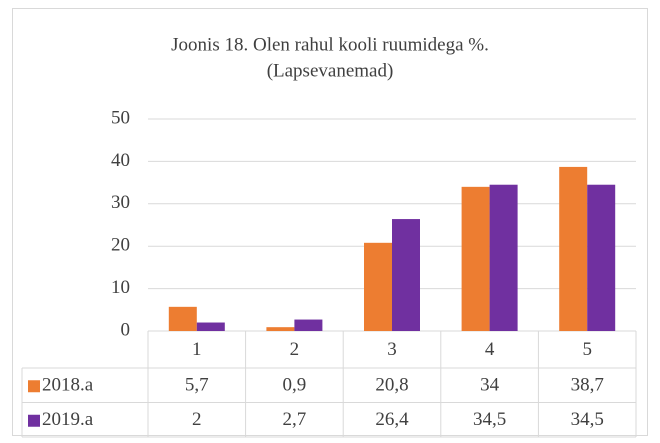 This screenshot has height=443, width=660. Describe the element at coordinates (295, 419) in the screenshot. I see `data-label: 2,7` at that location.